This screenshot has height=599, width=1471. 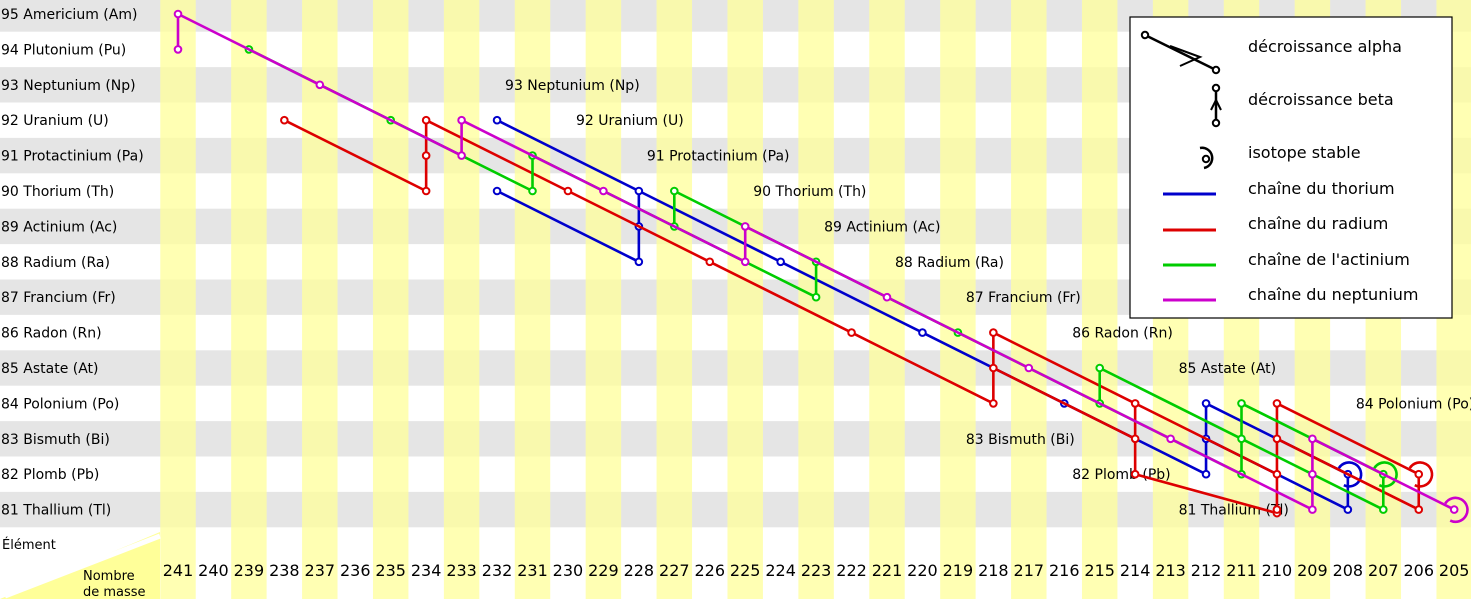 What do you see at coordinates (1206, 570) in the screenshot?
I see `mass-number-label: 212` at bounding box center [1206, 570].